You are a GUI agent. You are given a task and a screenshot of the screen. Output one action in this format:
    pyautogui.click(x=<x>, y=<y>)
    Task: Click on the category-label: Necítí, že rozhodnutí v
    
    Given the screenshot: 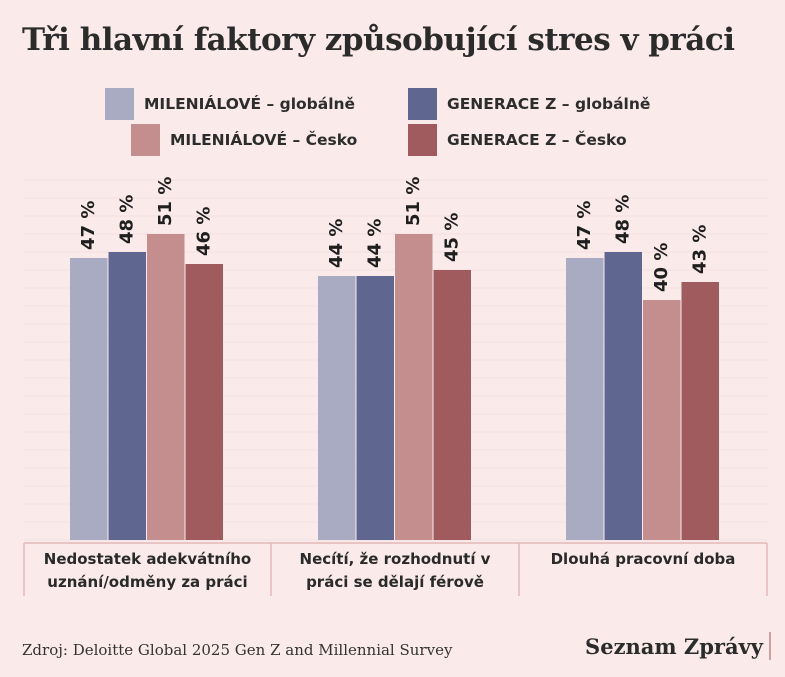 What is the action you would take?
    pyautogui.click(x=395, y=559)
    